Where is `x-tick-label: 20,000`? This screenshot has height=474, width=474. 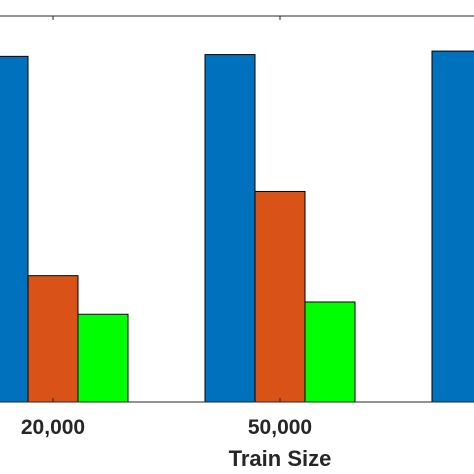 x-tick-label: 20,000 is located at coordinates (53, 427).